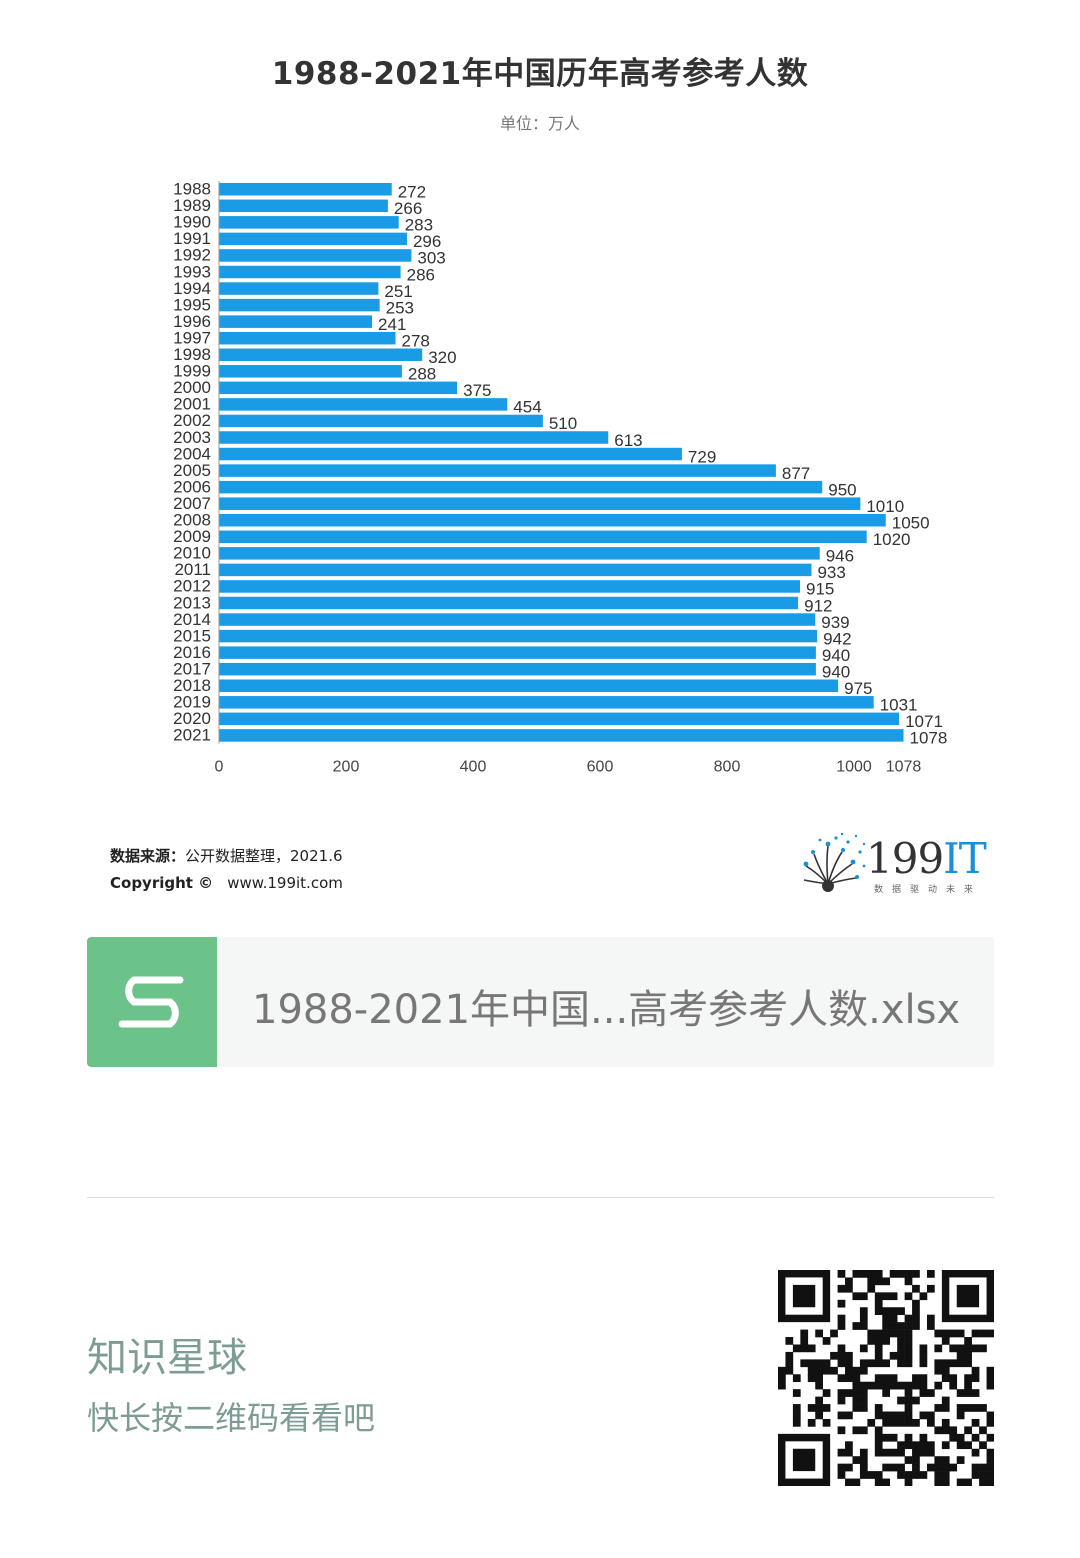 The height and width of the screenshot is (1558, 1080). What do you see at coordinates (398, 291) in the screenshot?
I see `data-label: 251` at bounding box center [398, 291].